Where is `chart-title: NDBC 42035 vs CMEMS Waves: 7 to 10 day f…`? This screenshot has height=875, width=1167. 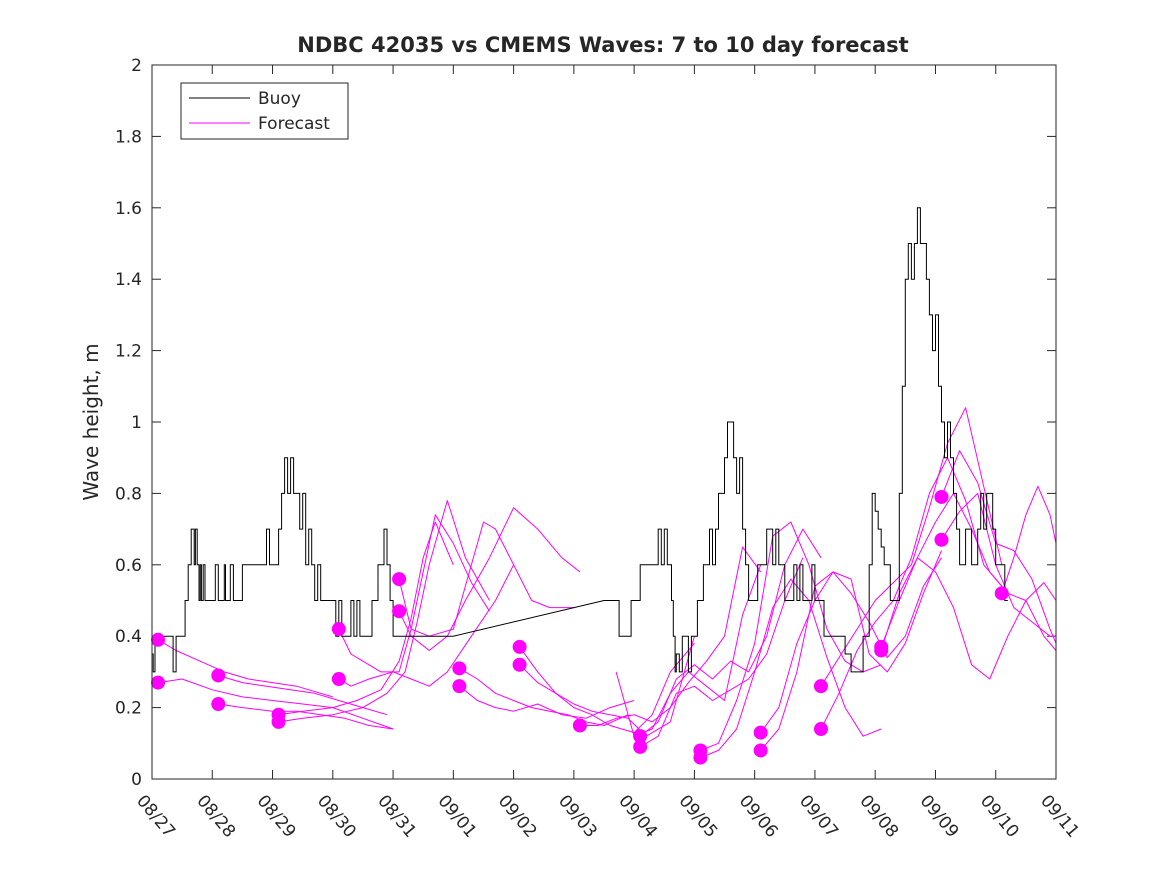
chart-title: NDBC 42035 vs CMEMS Waves: 7 to 10 day f… is located at coordinates (602, 45).